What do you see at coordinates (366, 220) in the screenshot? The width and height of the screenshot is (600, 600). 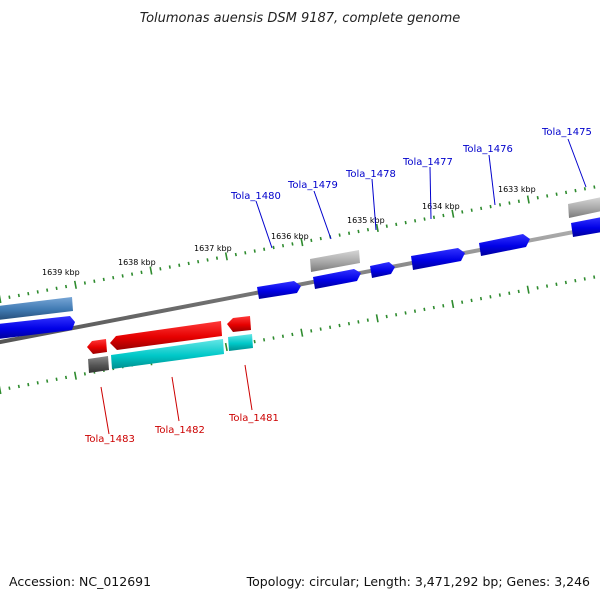 I see `scale-label-1635: 1635 kbp` at bounding box center [366, 220].